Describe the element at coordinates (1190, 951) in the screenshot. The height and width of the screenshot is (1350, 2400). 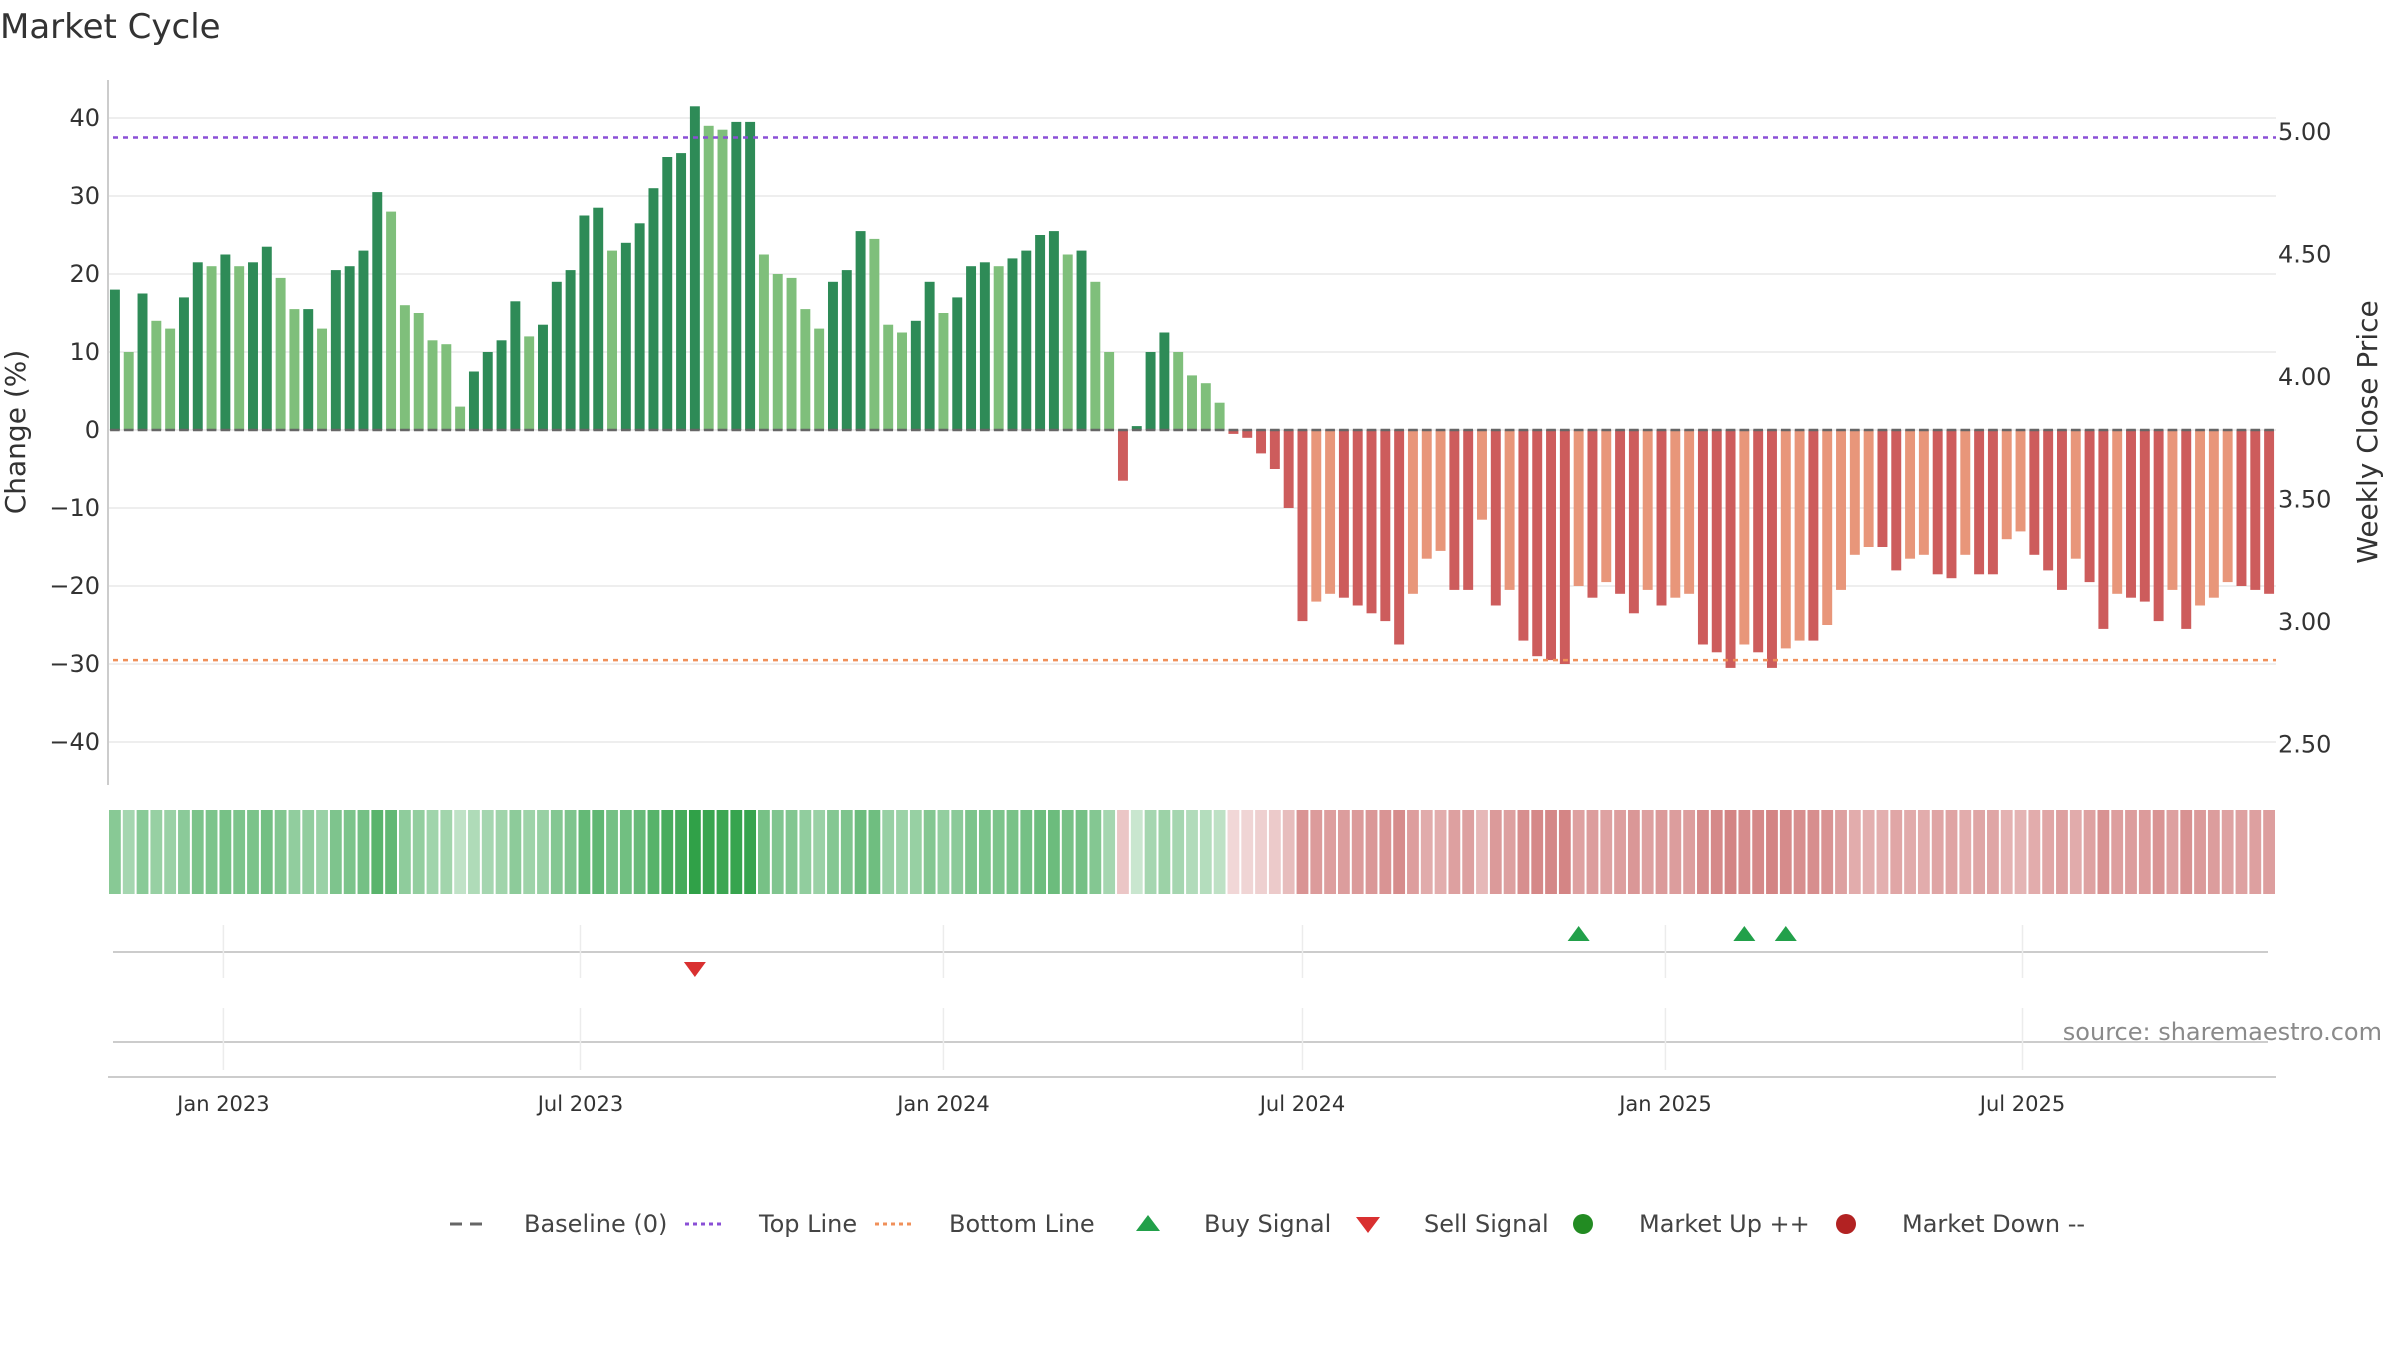
I see `signal-panel` at that location.